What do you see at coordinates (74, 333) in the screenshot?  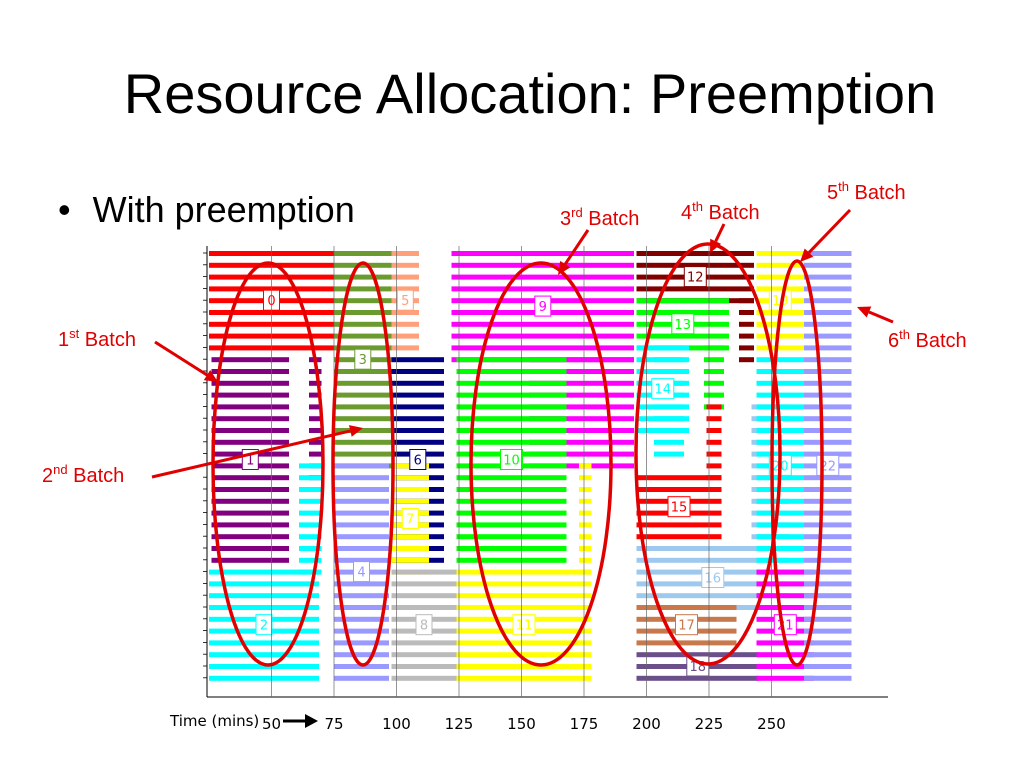 I see `batch-ordinal-suffix: st` at bounding box center [74, 333].